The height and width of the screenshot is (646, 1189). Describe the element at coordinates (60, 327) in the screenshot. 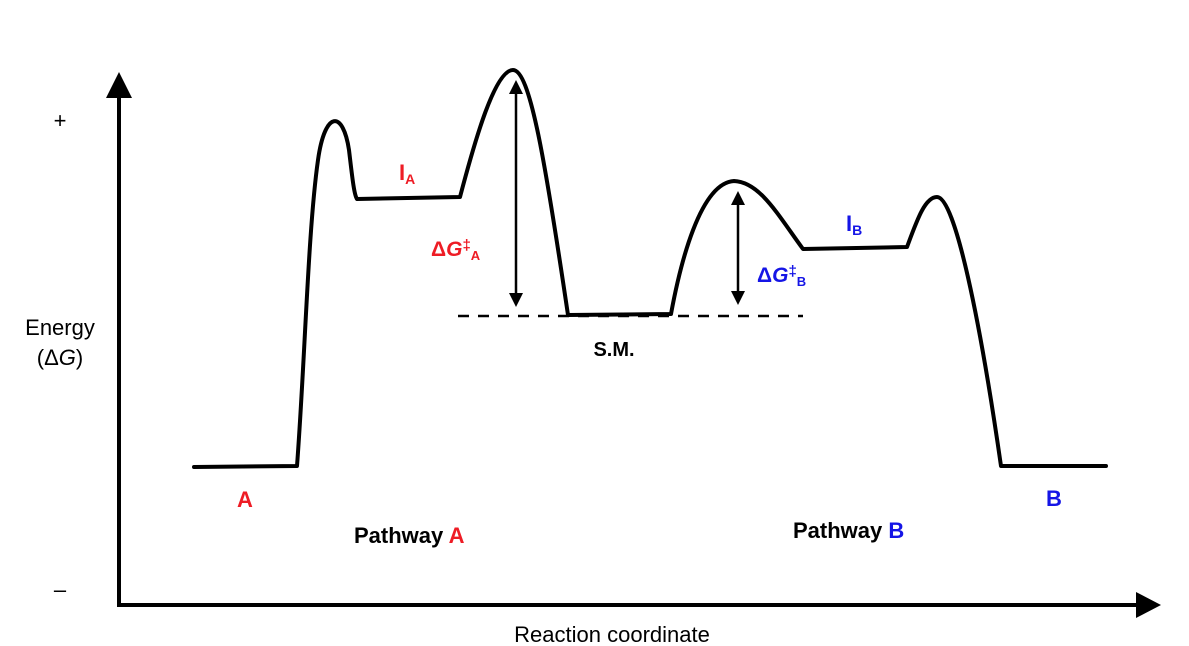

I see `y-axis-label-line1: Energy` at that location.